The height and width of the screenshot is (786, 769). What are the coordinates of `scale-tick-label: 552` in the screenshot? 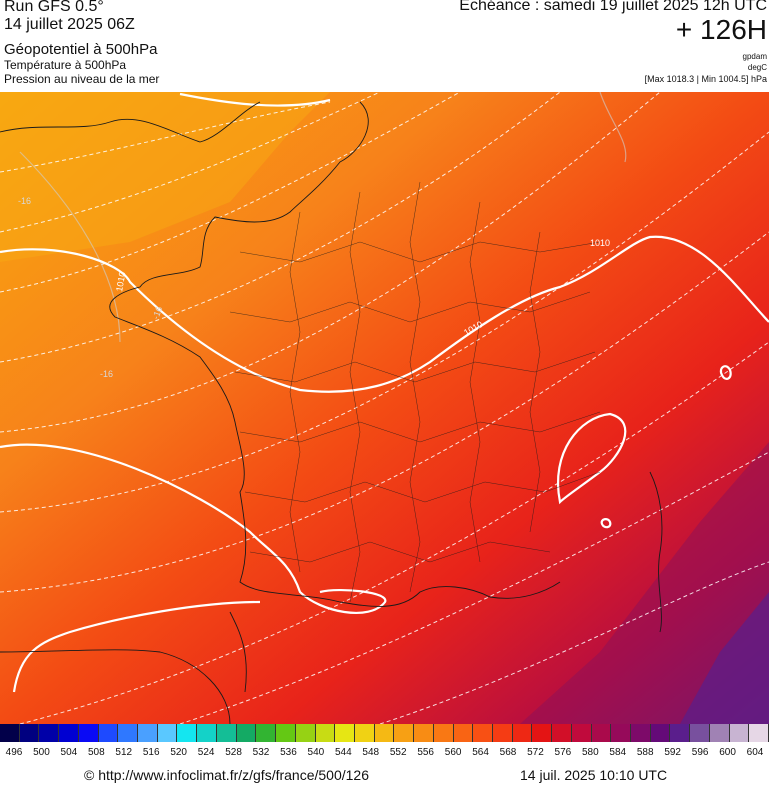 It's located at (398, 752).